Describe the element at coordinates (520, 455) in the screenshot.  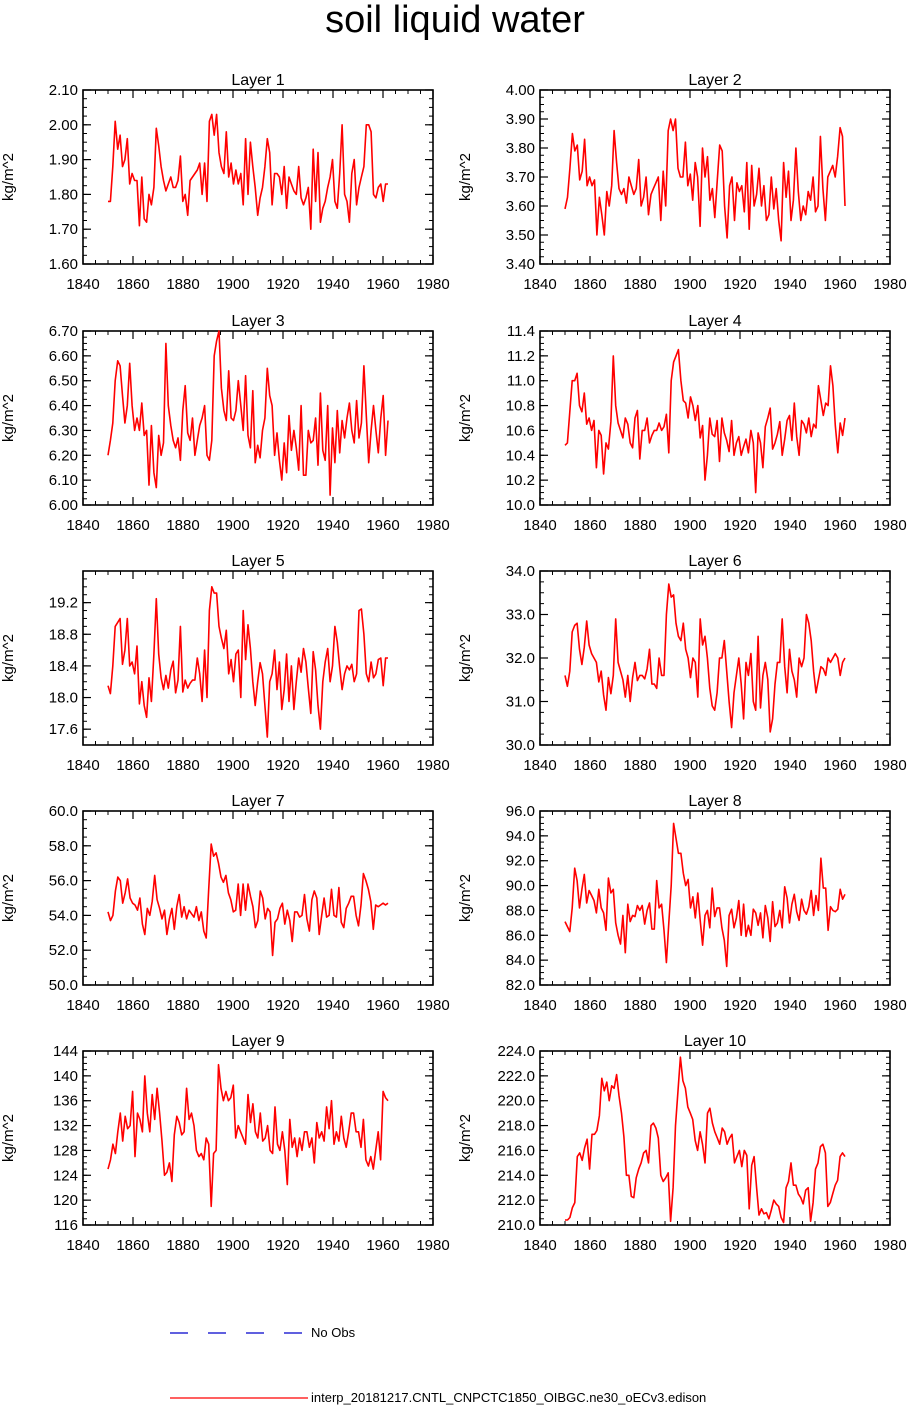
I see `y-tick-label: 10.4` at that location.